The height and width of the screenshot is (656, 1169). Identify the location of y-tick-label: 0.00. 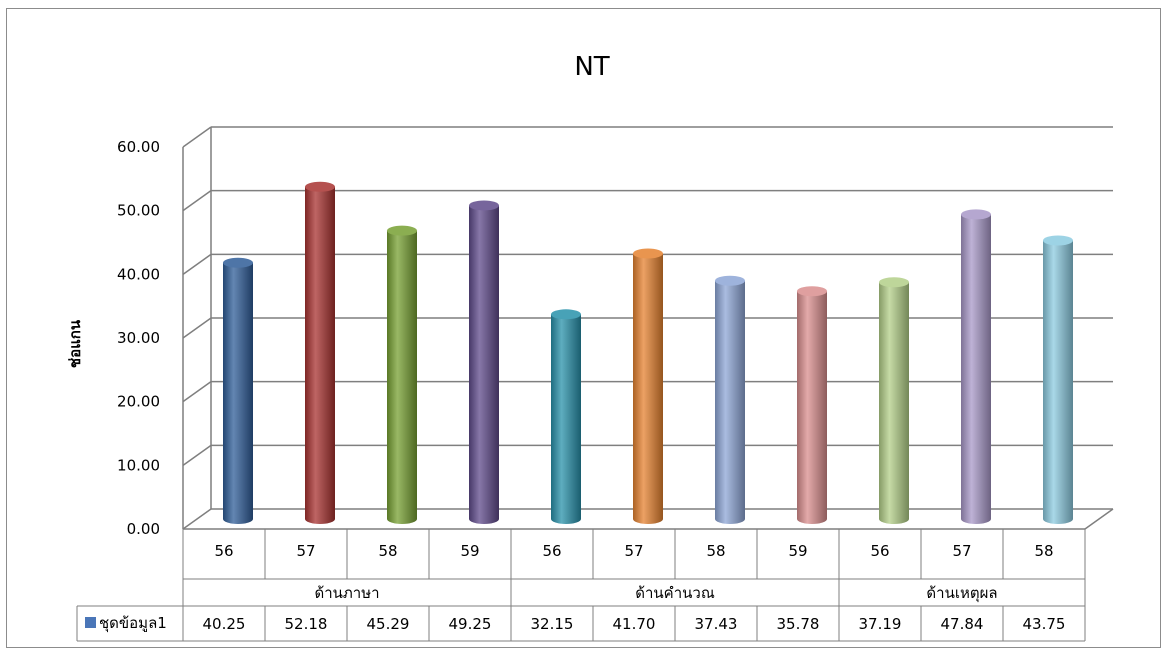
(143, 529).